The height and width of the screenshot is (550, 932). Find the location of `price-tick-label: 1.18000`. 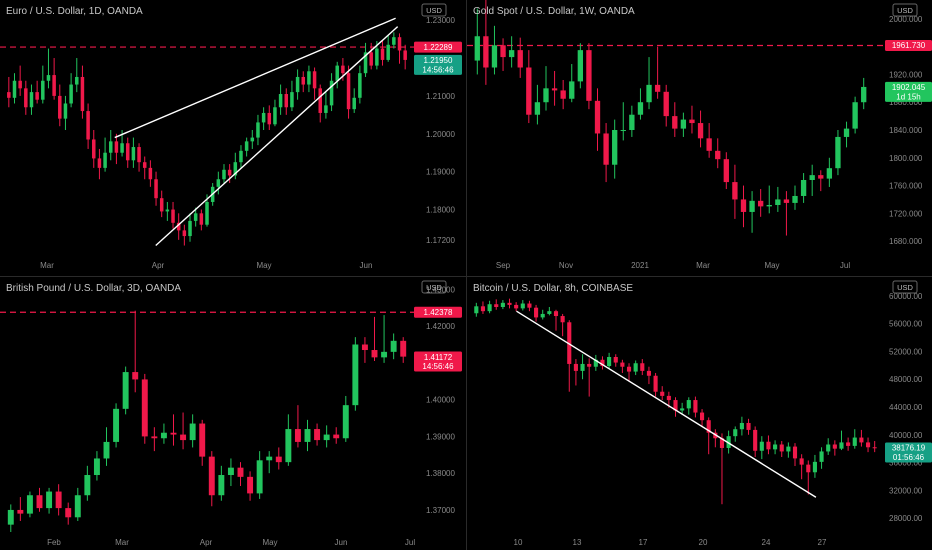

price-tick-label: 1.18000 is located at coordinates (440, 210).